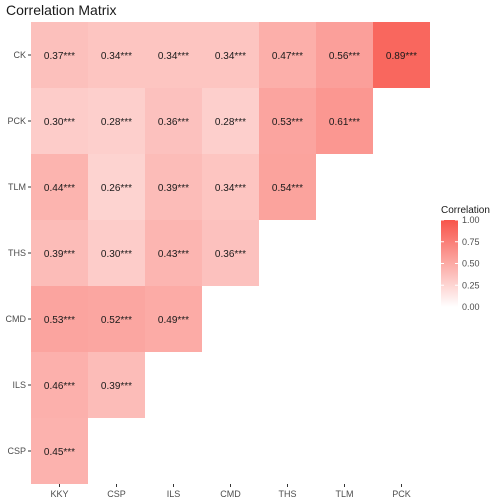 The image size is (504, 504). I want to click on cell-label-CMD-ILS: 0.49***, so click(173, 320).